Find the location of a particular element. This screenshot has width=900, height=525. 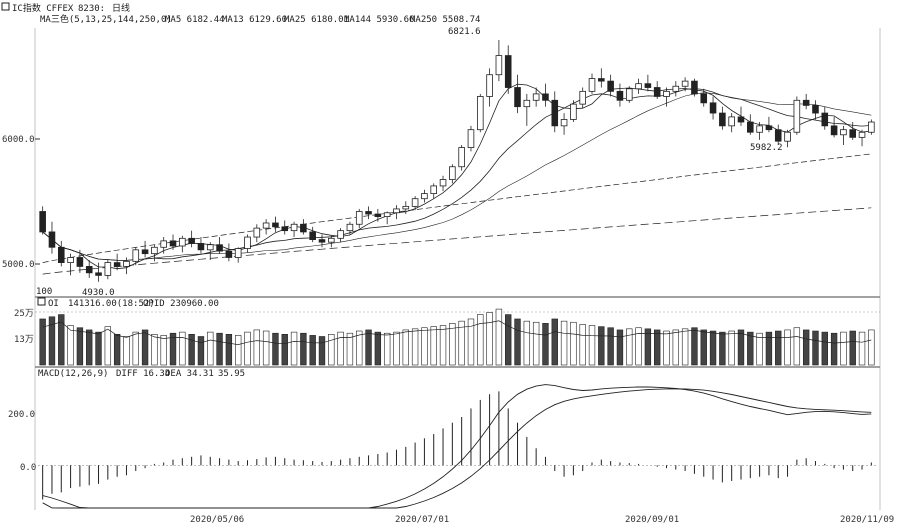

date-label: 2020/05/06 is located at coordinates (217, 520).